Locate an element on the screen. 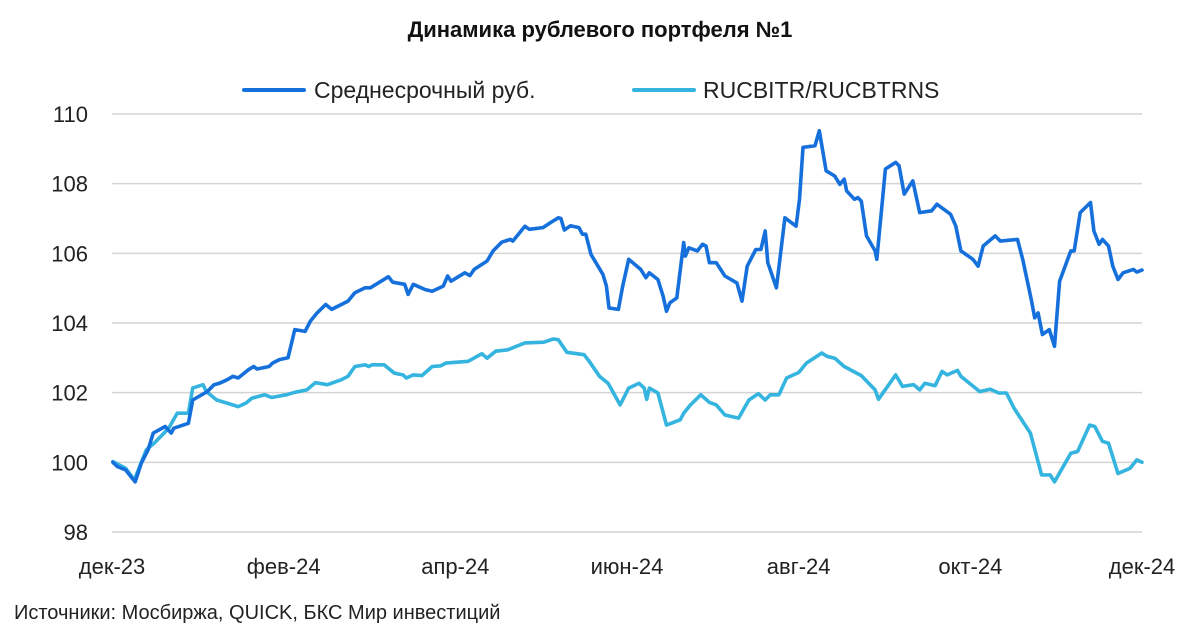  x-tick-label: июн-24 is located at coordinates (627, 566).